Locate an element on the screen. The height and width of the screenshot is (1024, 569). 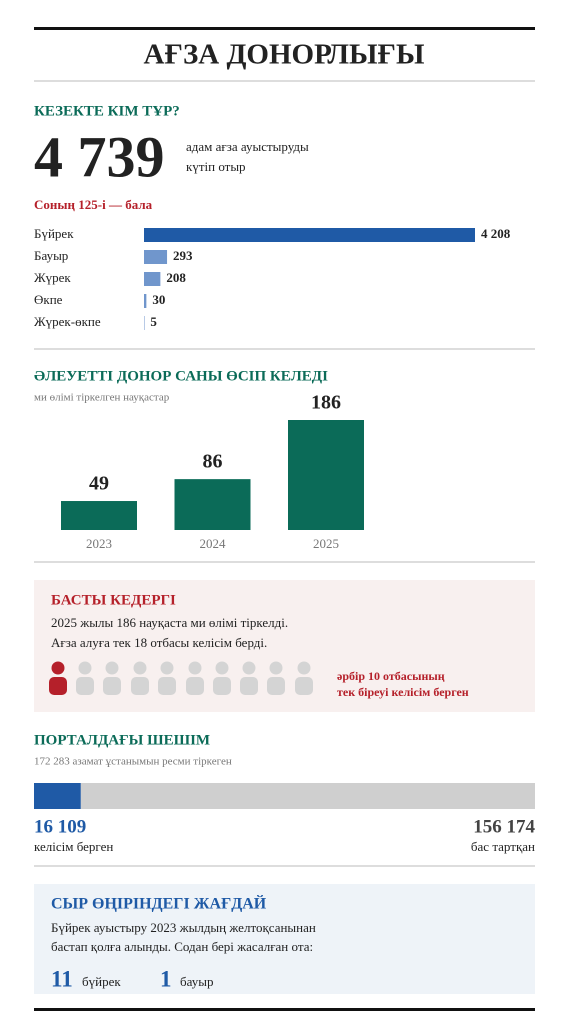
big-number: 4 739 is located at coordinates (99, 156).